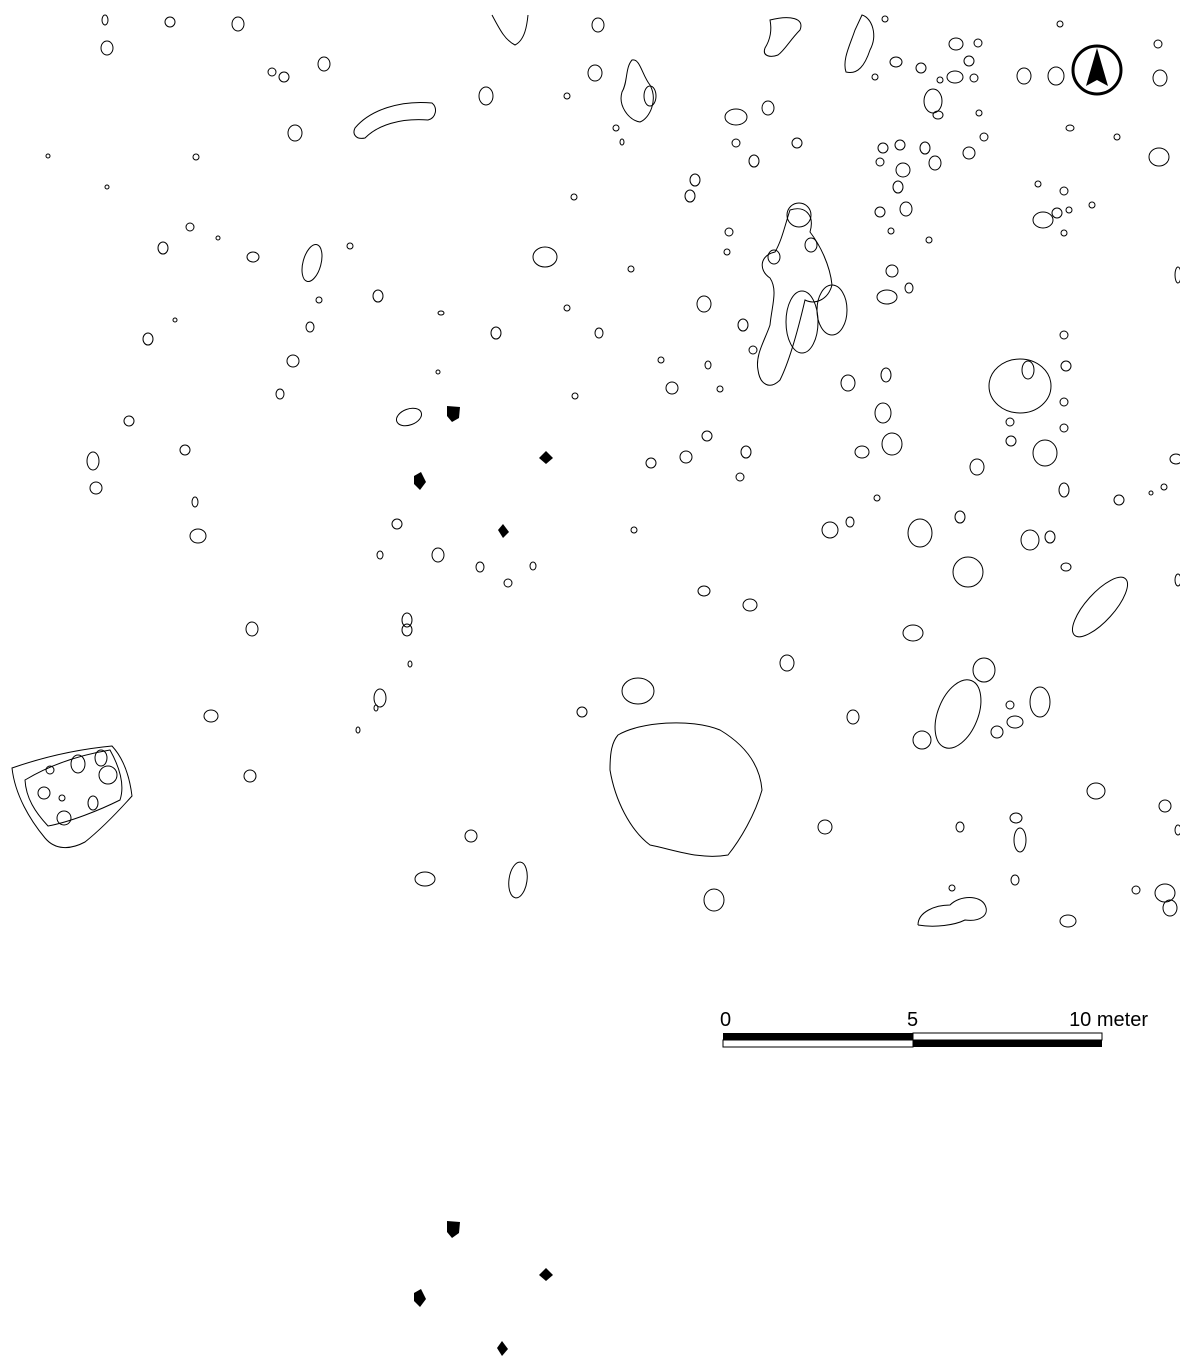 This screenshot has width=1180, height=1361. I want to click on filled-features, so click(483, 881).